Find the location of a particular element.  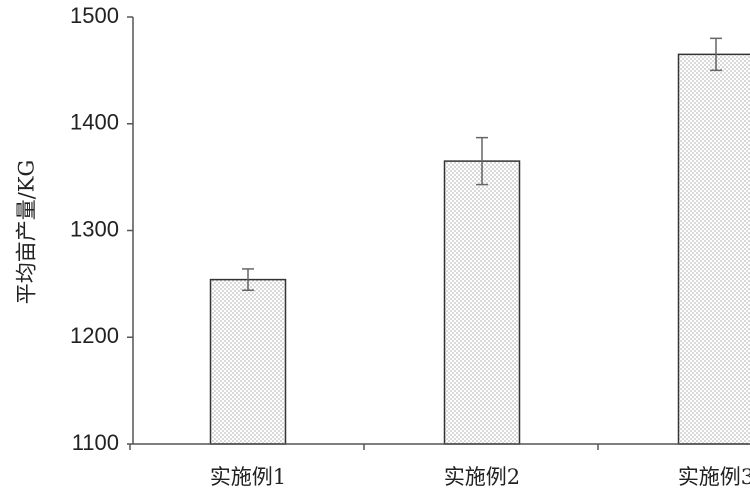

y-tick-label: 1500 is located at coordinates (94, 15).